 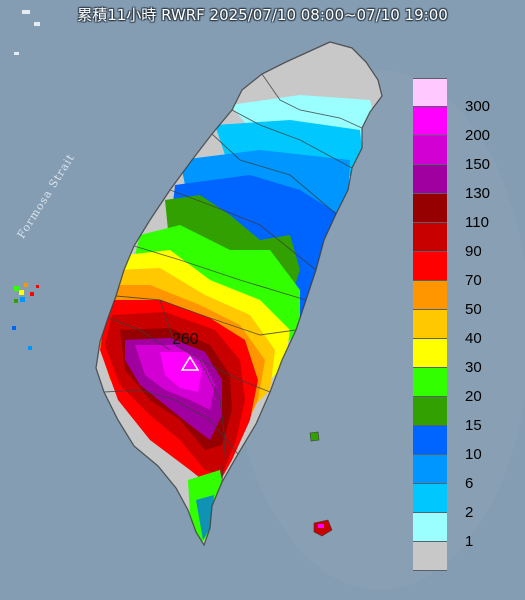 I want to click on legend-level-label: 70, so click(x=473, y=280).